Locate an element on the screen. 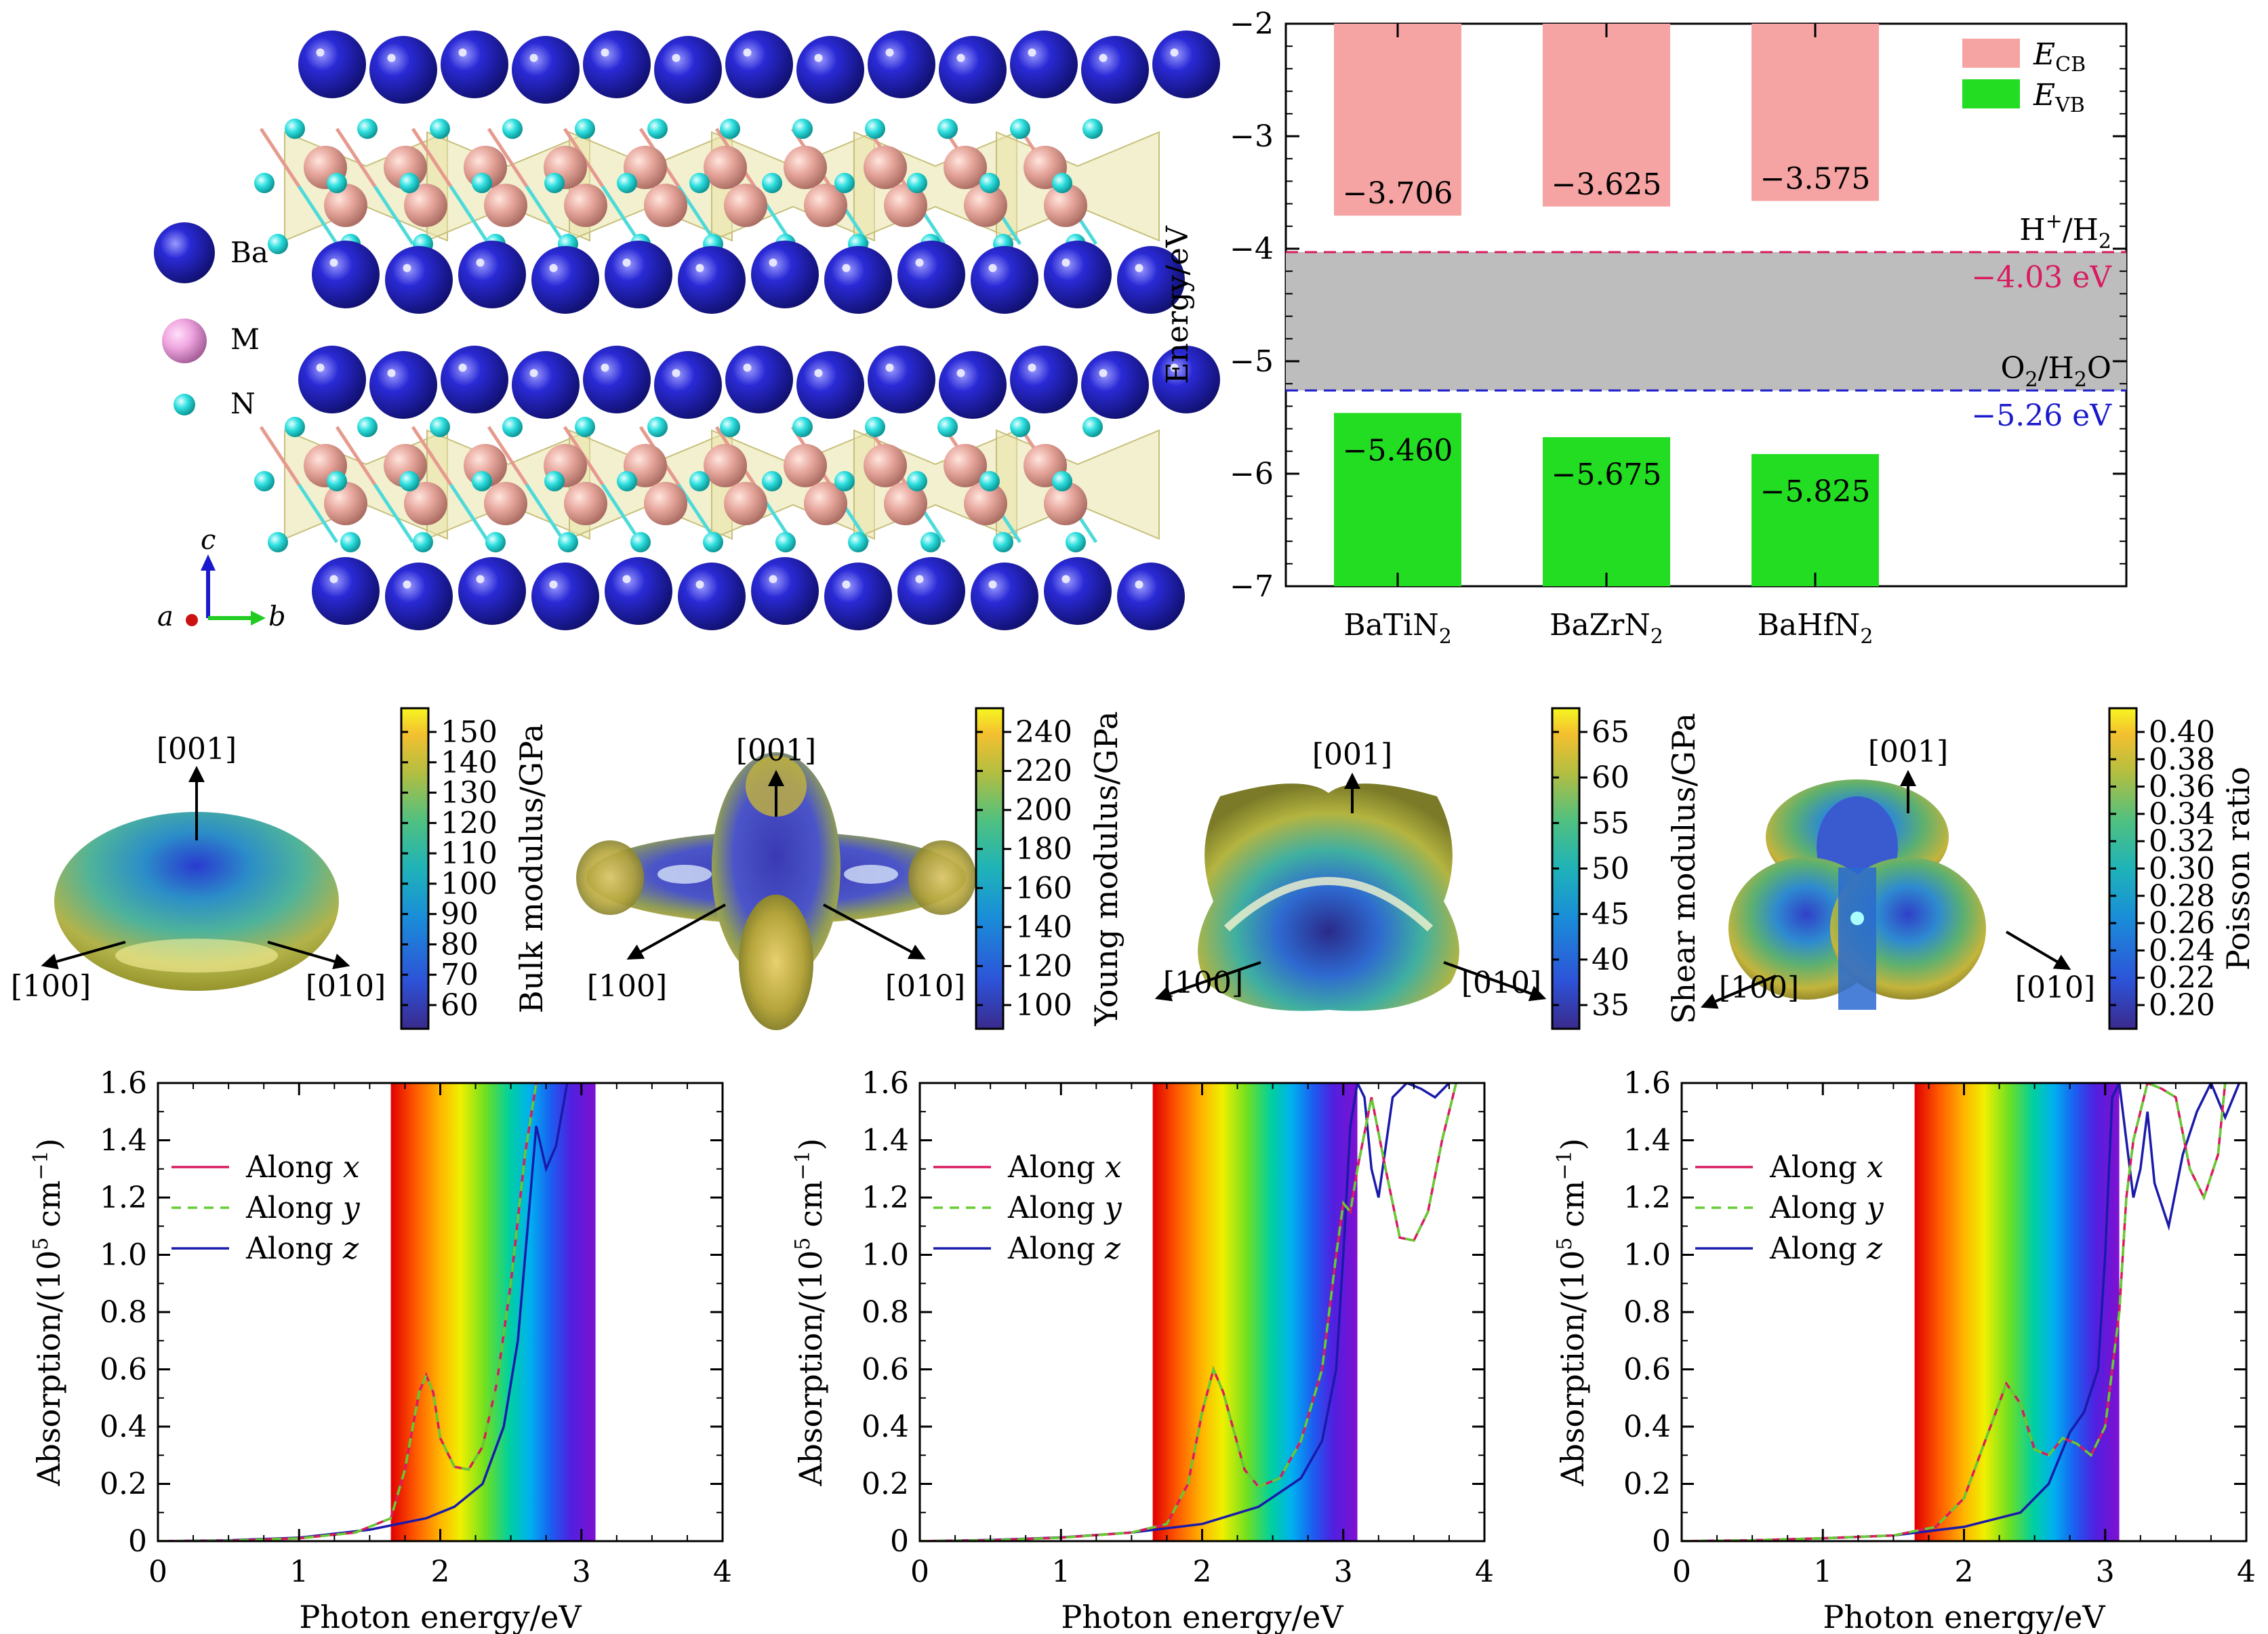 The height and width of the screenshot is (1634, 2268). colorbar-label: Young modulus/GPa is located at coordinates (1106, 868).